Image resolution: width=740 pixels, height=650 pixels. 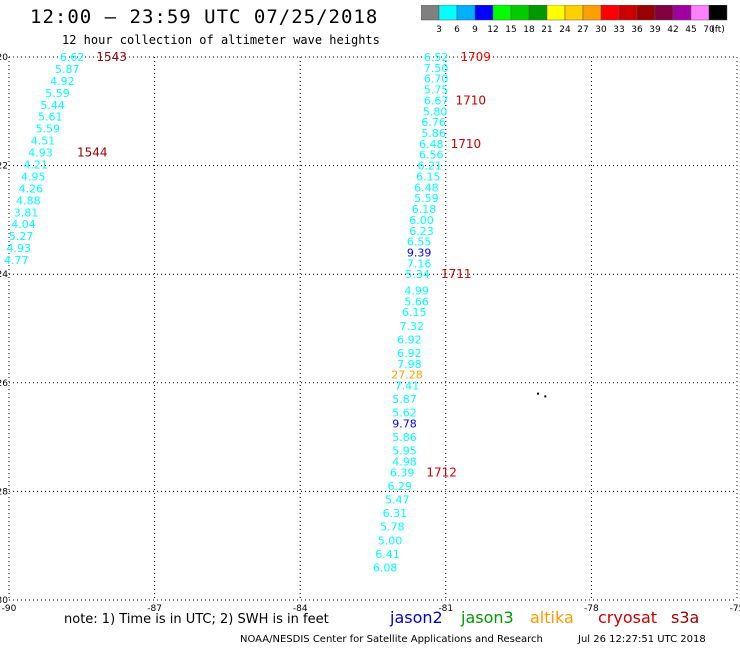 I want to click on colorbar-label: 15, so click(x=510, y=30).